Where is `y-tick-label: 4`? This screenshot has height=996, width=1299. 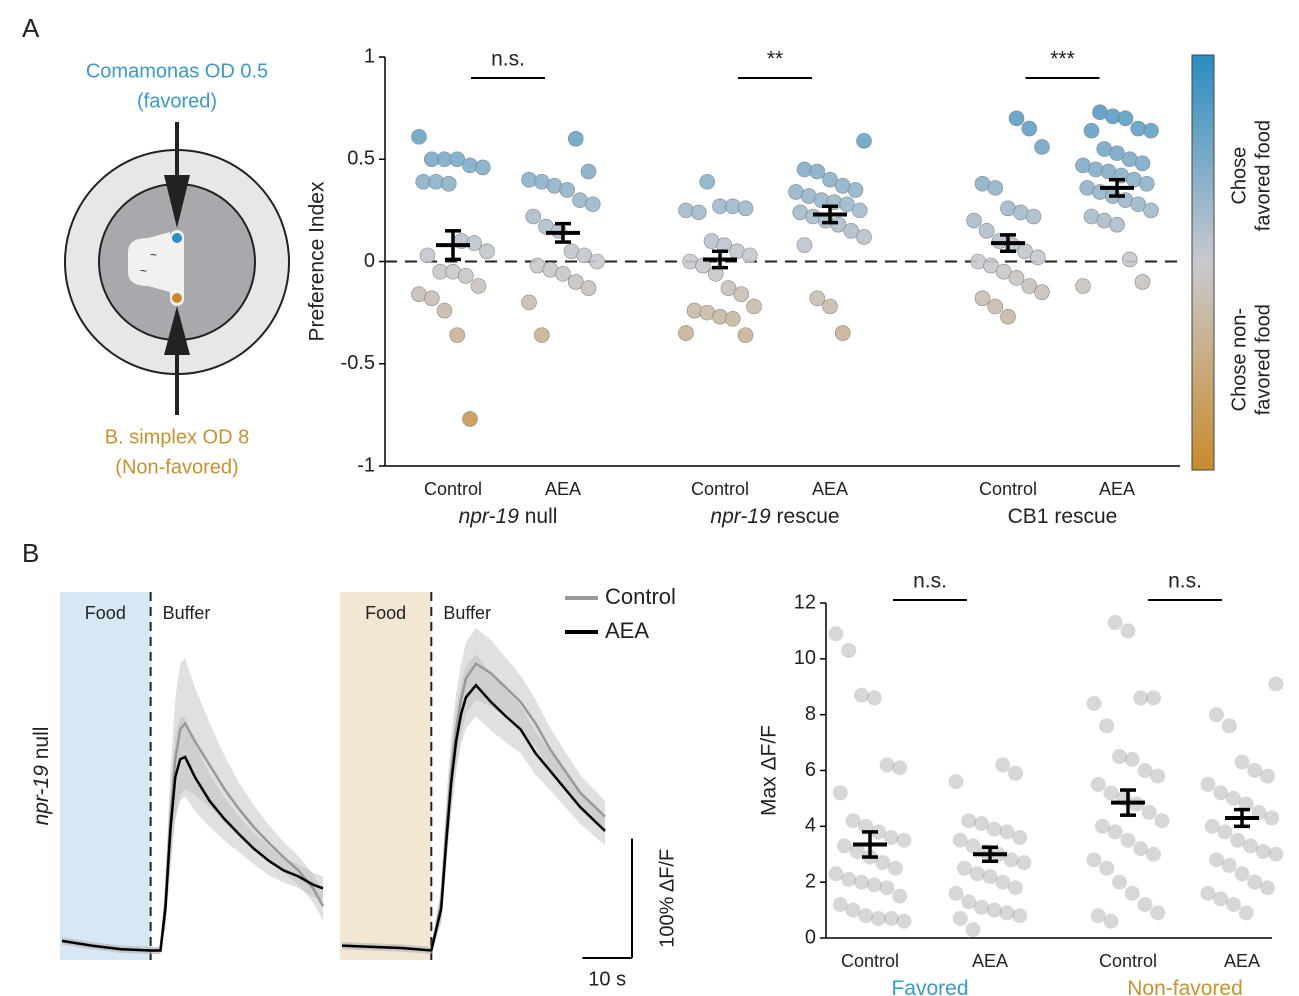
y-tick-label: 4 is located at coordinates (810, 826).